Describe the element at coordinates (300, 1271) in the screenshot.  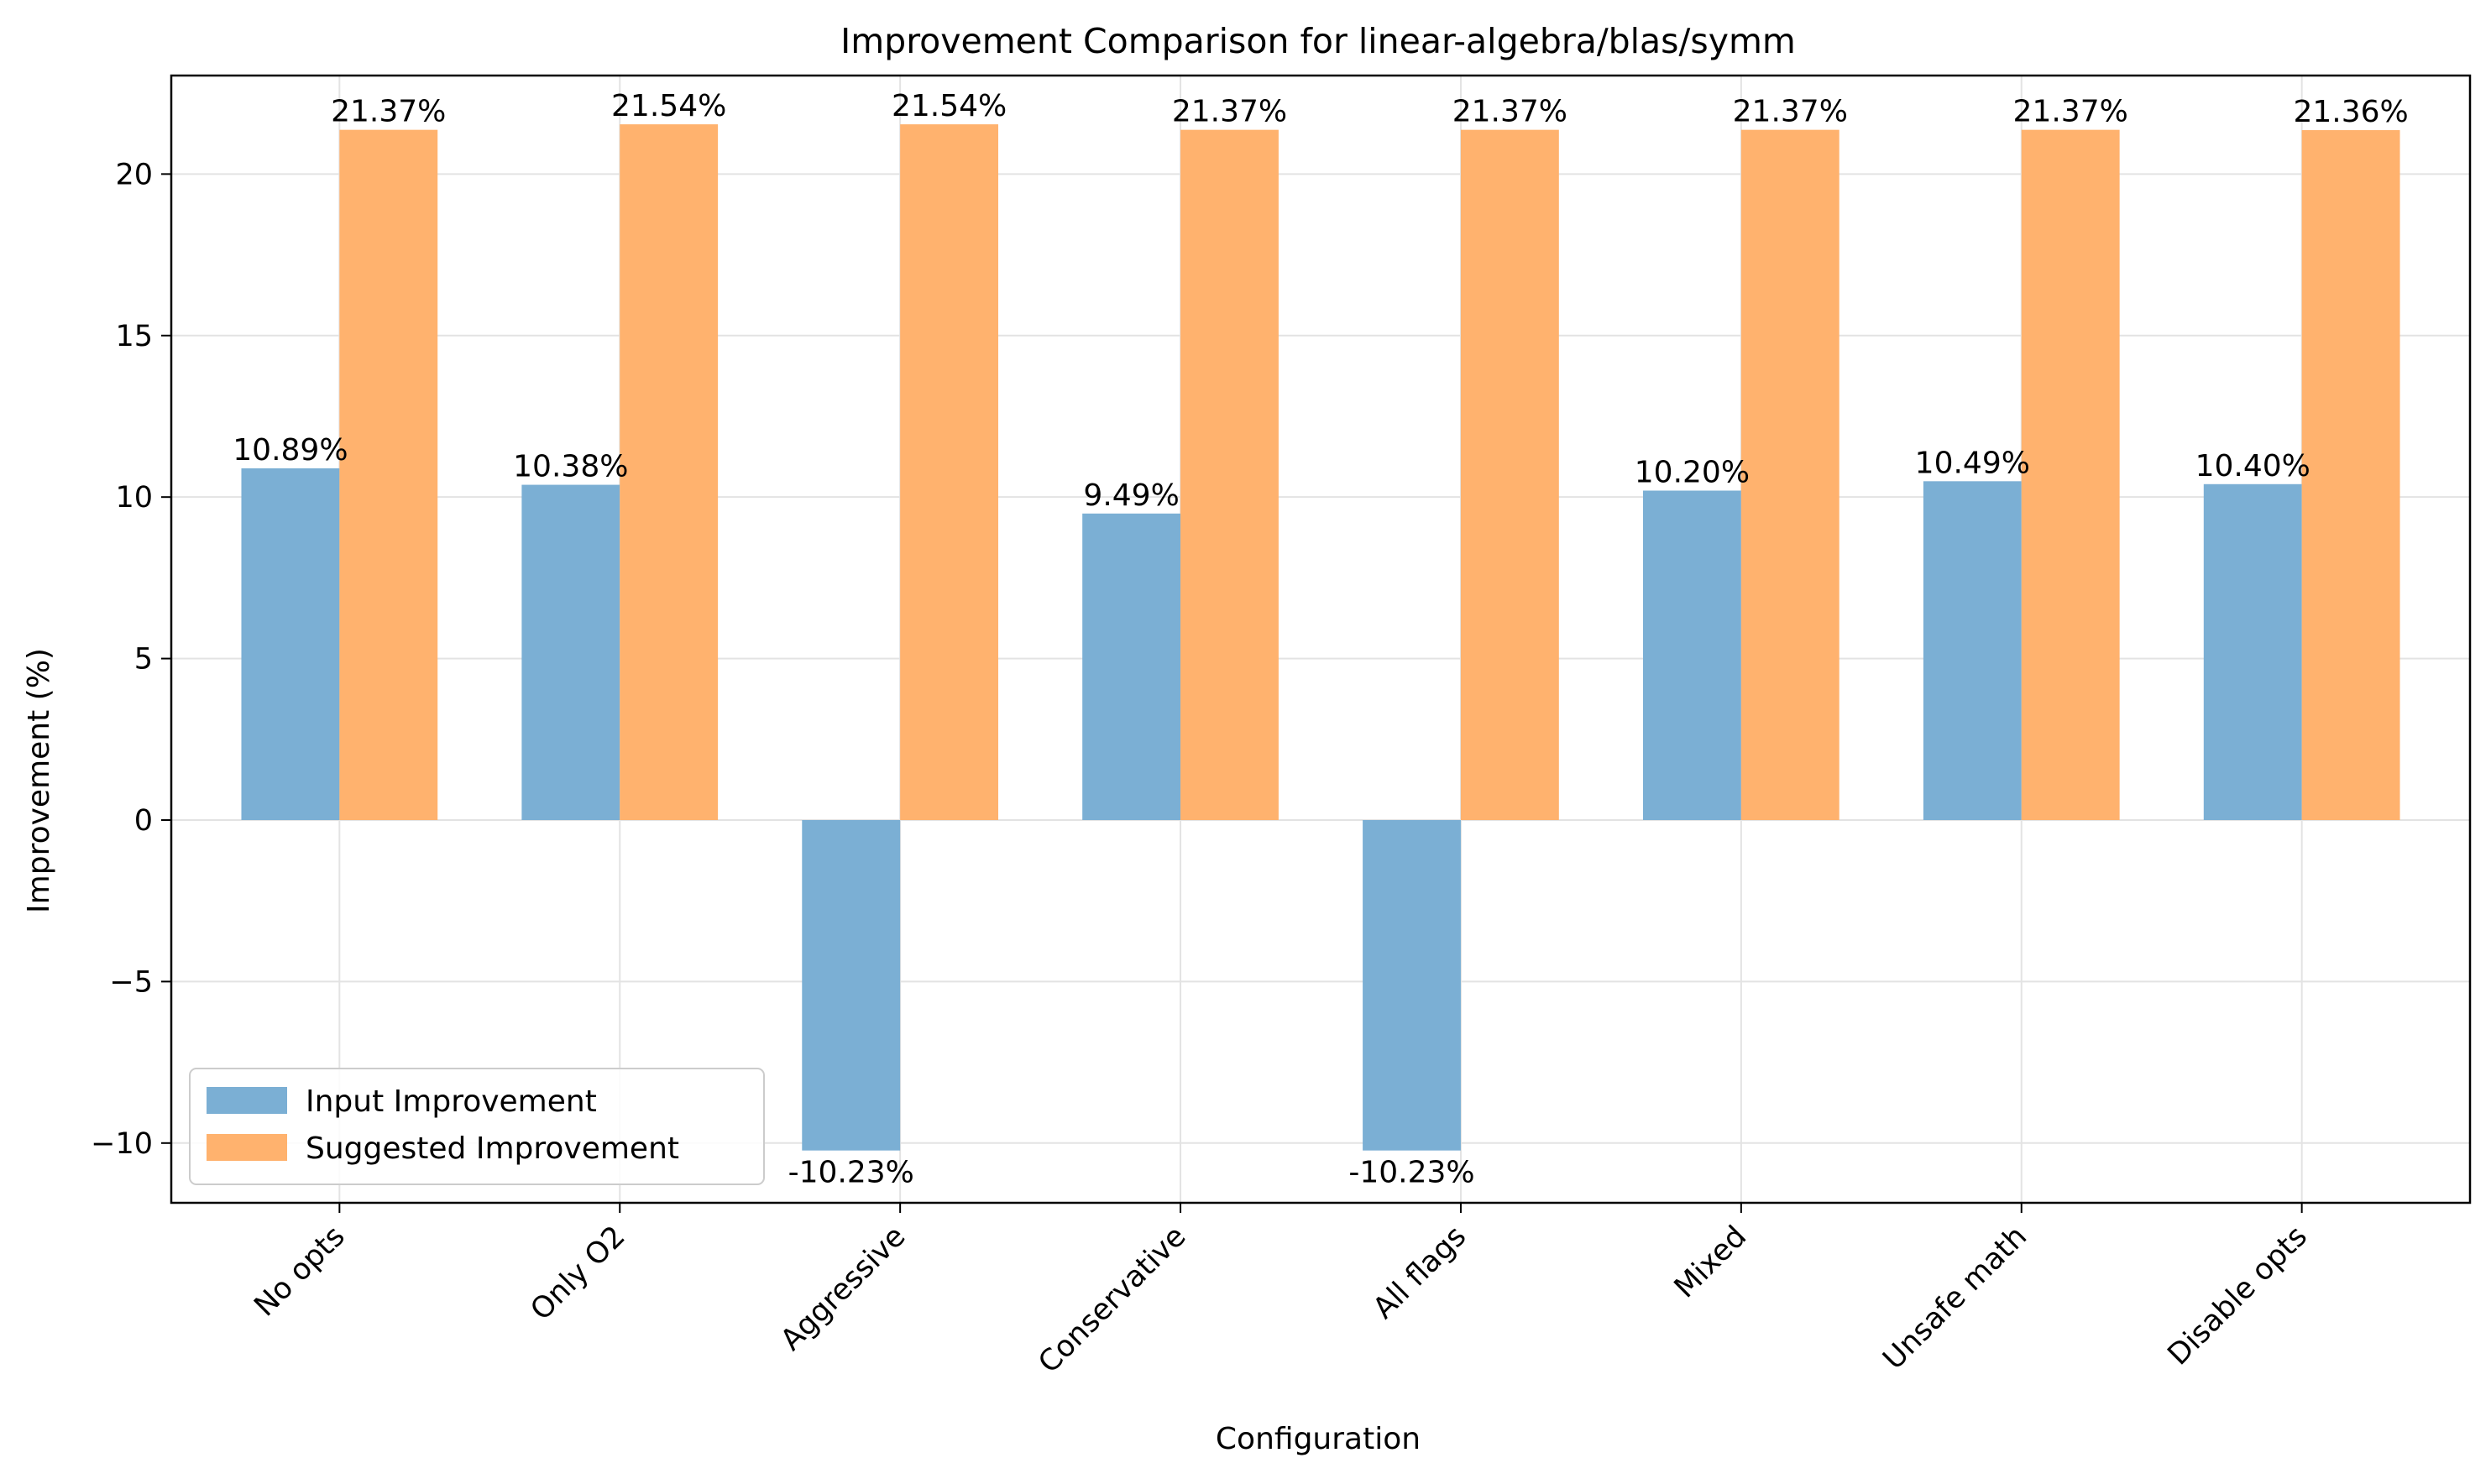
I see `x-tick-label: No opts` at that location.